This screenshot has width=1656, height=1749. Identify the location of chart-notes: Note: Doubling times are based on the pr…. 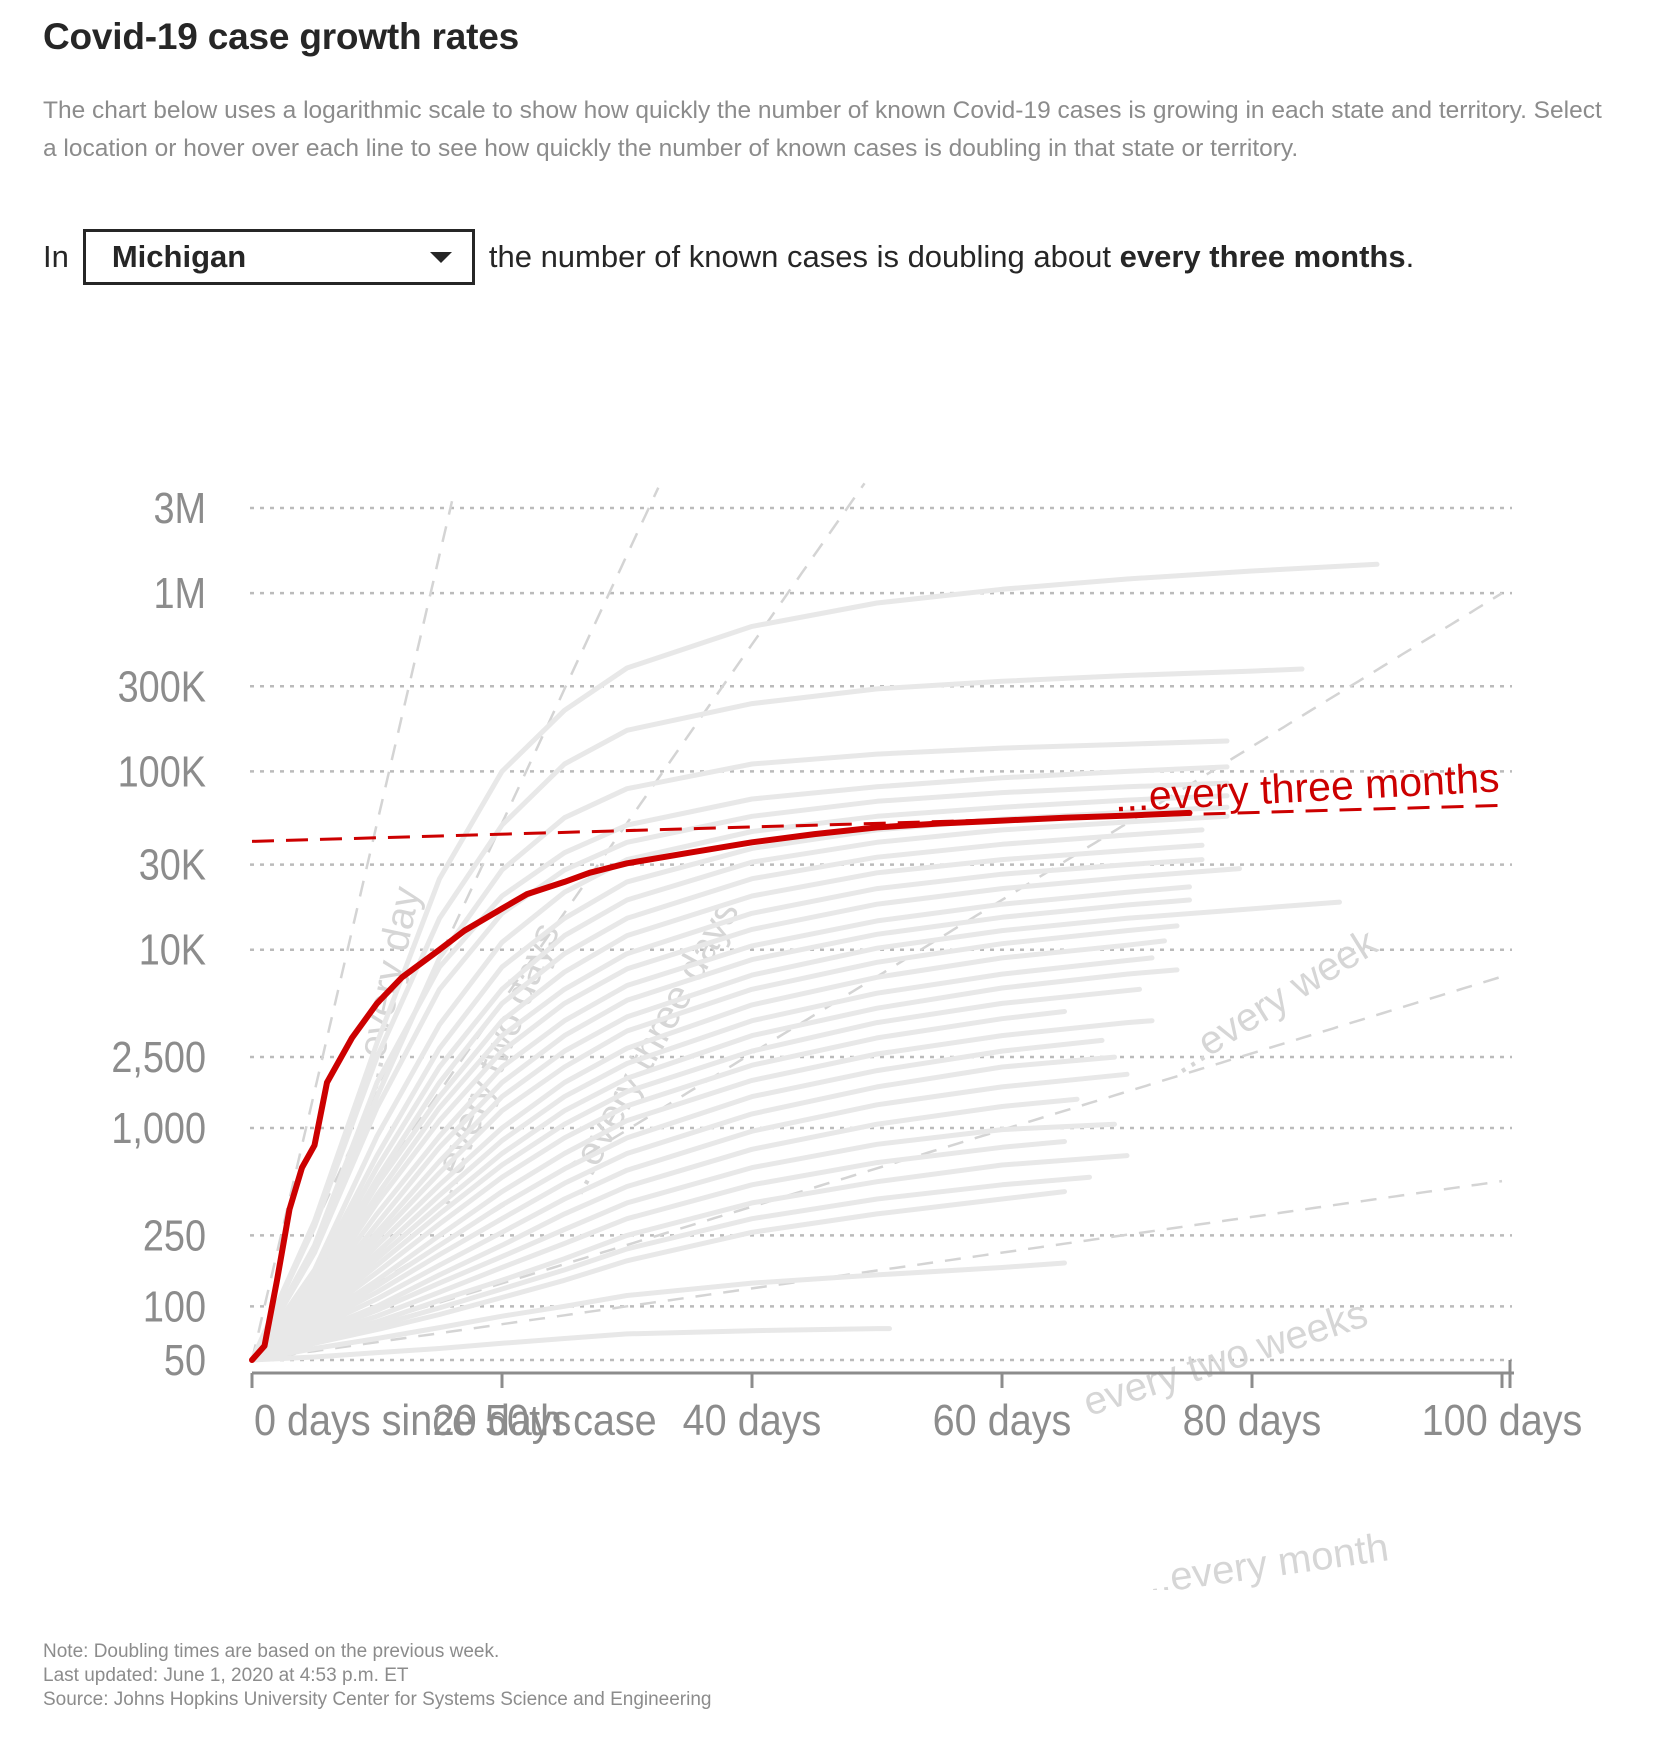
(377, 1676).